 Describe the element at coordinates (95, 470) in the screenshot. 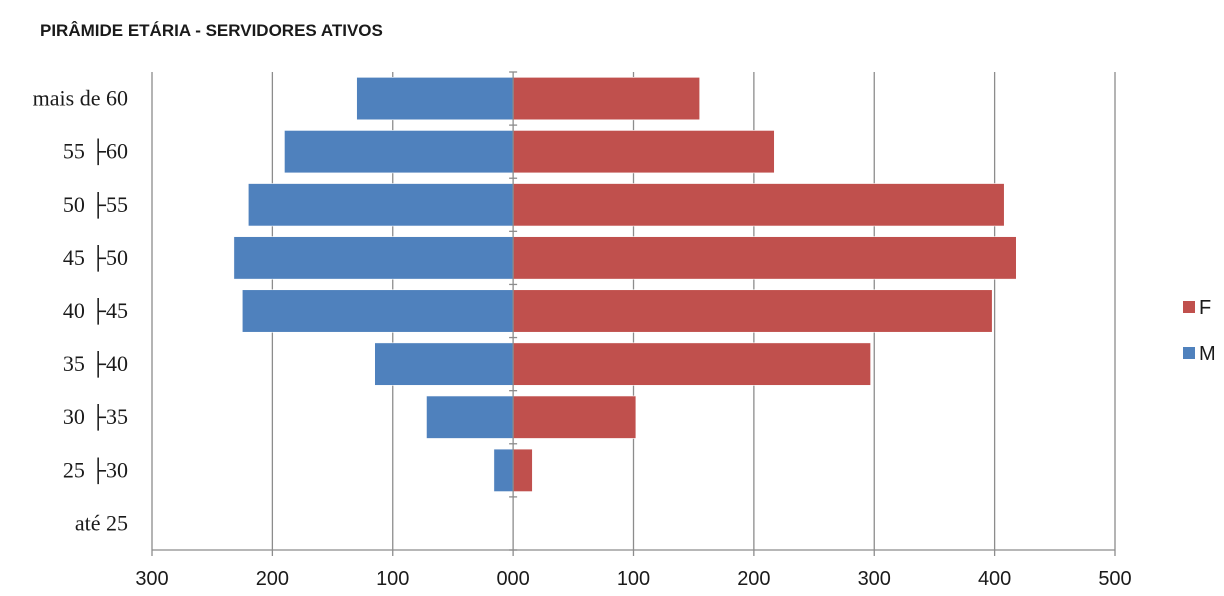

I see `y-tick-label: 25 ├30` at that location.